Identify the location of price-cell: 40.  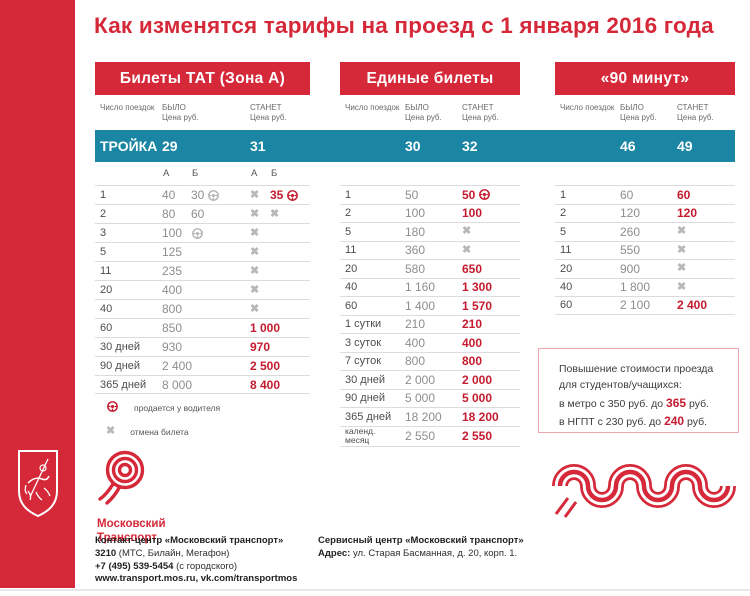
(171, 194).